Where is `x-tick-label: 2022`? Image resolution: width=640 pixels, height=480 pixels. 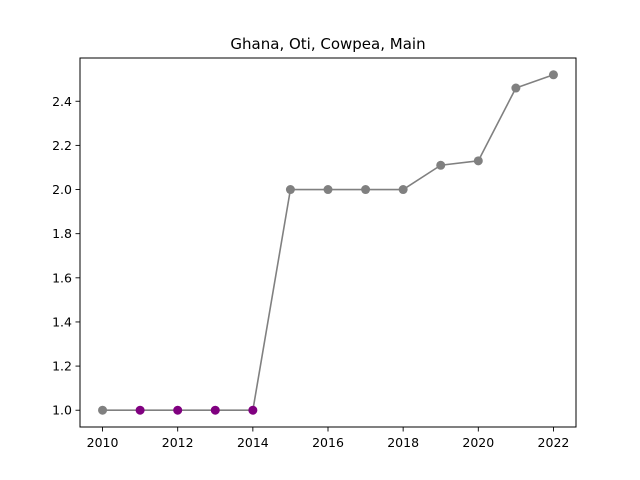 x-tick-label: 2022 is located at coordinates (554, 442).